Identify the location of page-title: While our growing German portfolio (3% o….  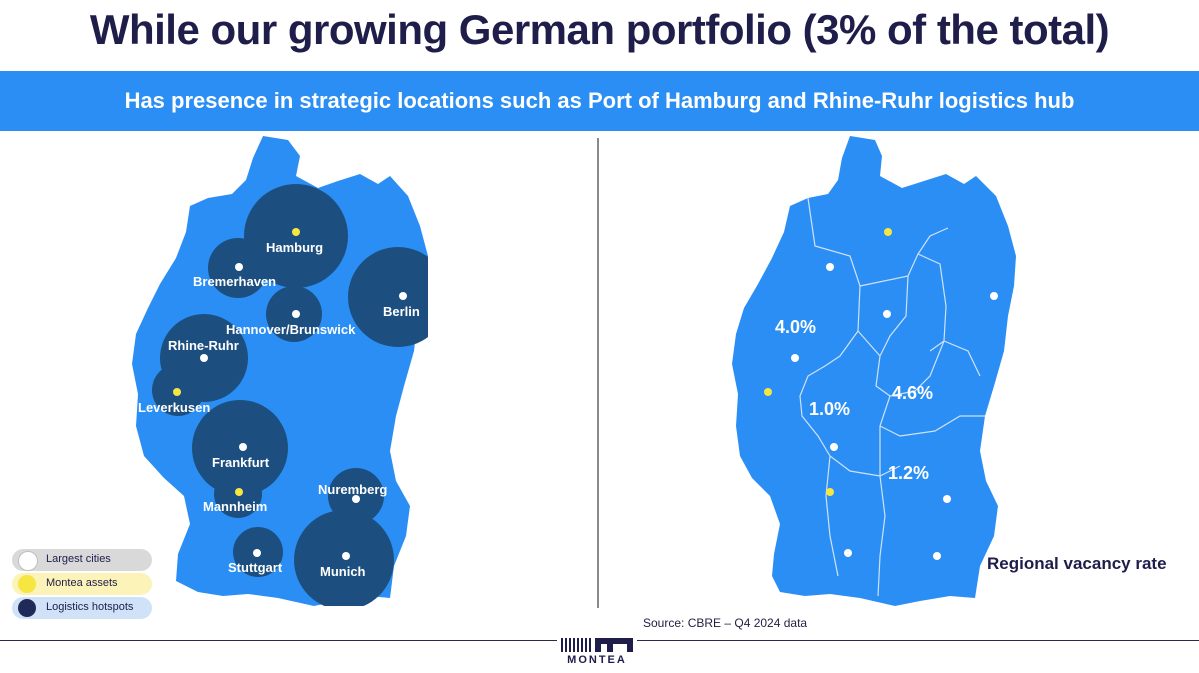
(599, 29).